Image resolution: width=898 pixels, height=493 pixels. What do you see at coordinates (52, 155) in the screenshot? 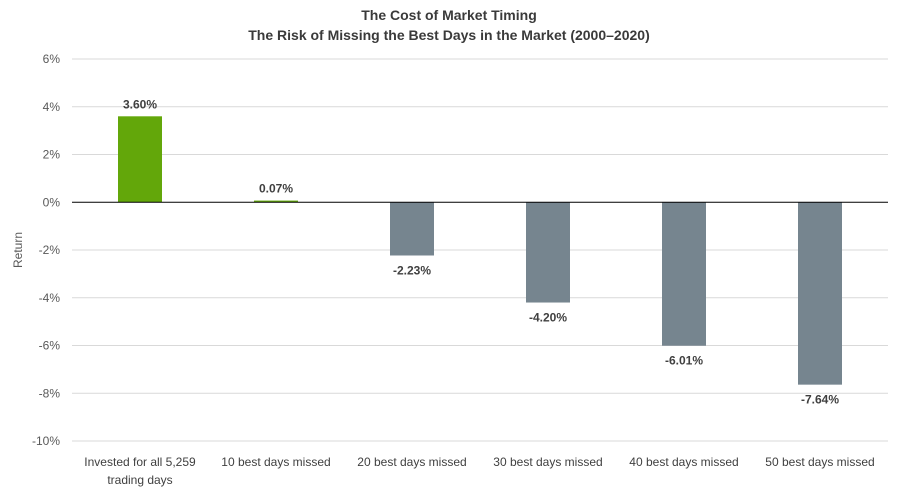
I see `y-tick-label: 2%` at bounding box center [52, 155].